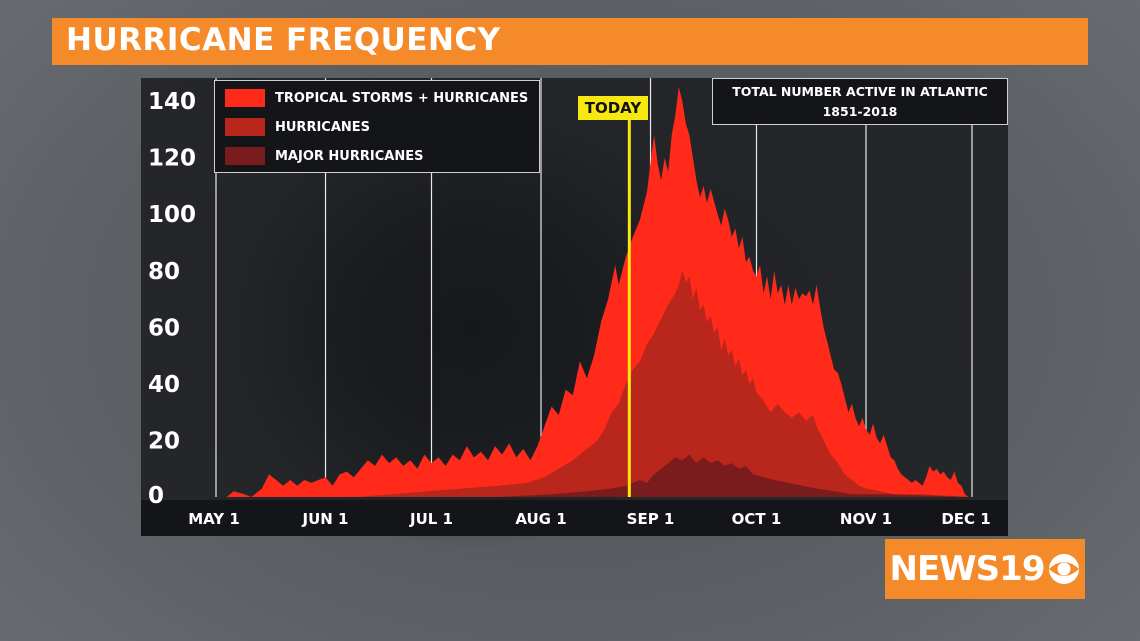  What do you see at coordinates (570, 41) in the screenshot?
I see `title-bar: HURRICANE FREQUENCY` at bounding box center [570, 41].